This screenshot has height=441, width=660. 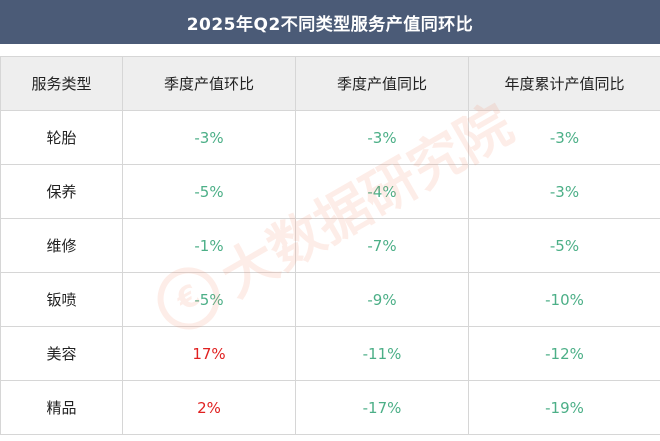 I want to click on service-type-cell: 维修, so click(x=61, y=245).